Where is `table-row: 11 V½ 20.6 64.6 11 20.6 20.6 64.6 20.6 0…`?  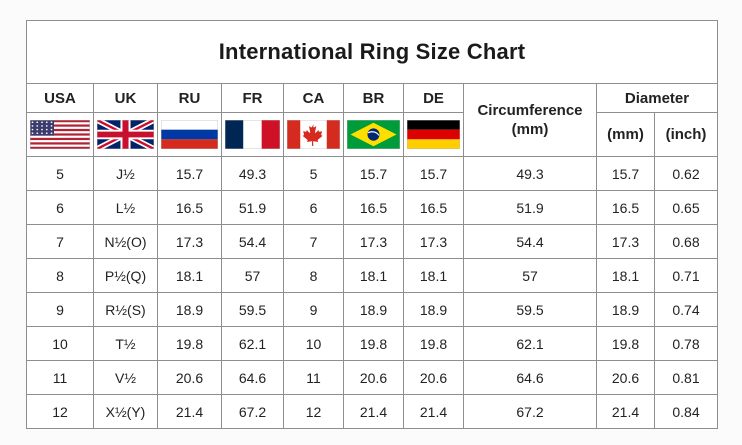 table-row: 11 V½ 20.6 64.6 11 20.6 20.6 64.6 20.6 0… is located at coordinates (372, 377).